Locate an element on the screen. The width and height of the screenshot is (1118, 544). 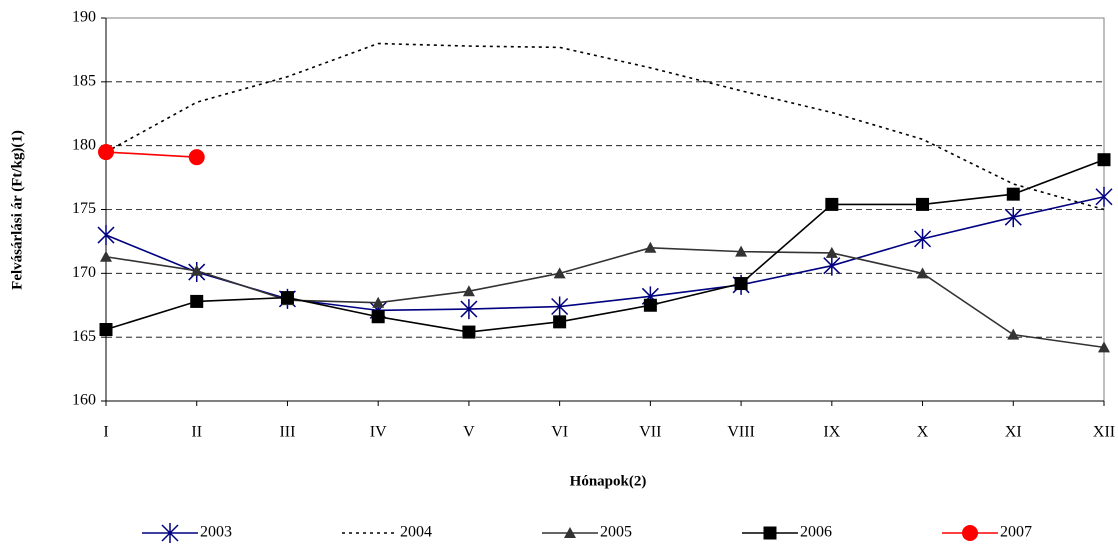
x-tick-label: IV is located at coordinates (378, 432).